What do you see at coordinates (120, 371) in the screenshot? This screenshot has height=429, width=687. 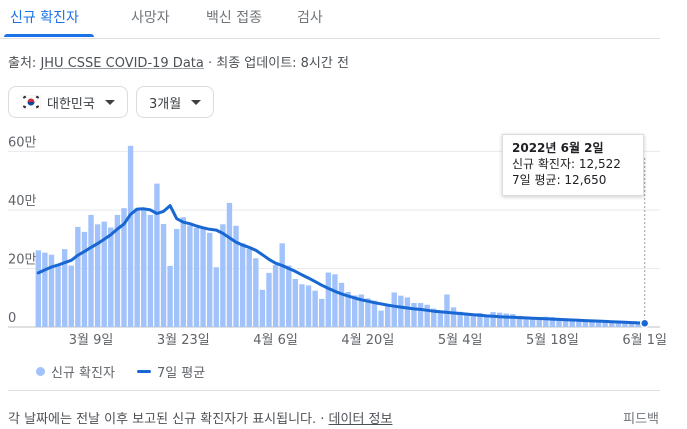 I see `chart-legend: 신규 확진자 7일 평균` at bounding box center [120, 371].